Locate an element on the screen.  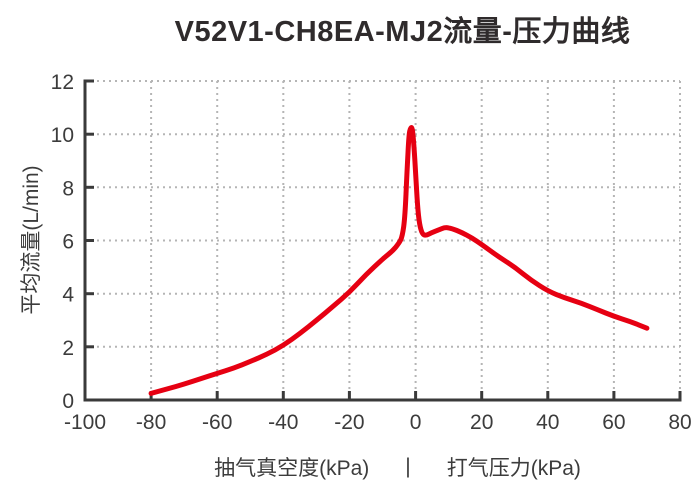
y-tick-label: 4 is located at coordinates (68, 295).